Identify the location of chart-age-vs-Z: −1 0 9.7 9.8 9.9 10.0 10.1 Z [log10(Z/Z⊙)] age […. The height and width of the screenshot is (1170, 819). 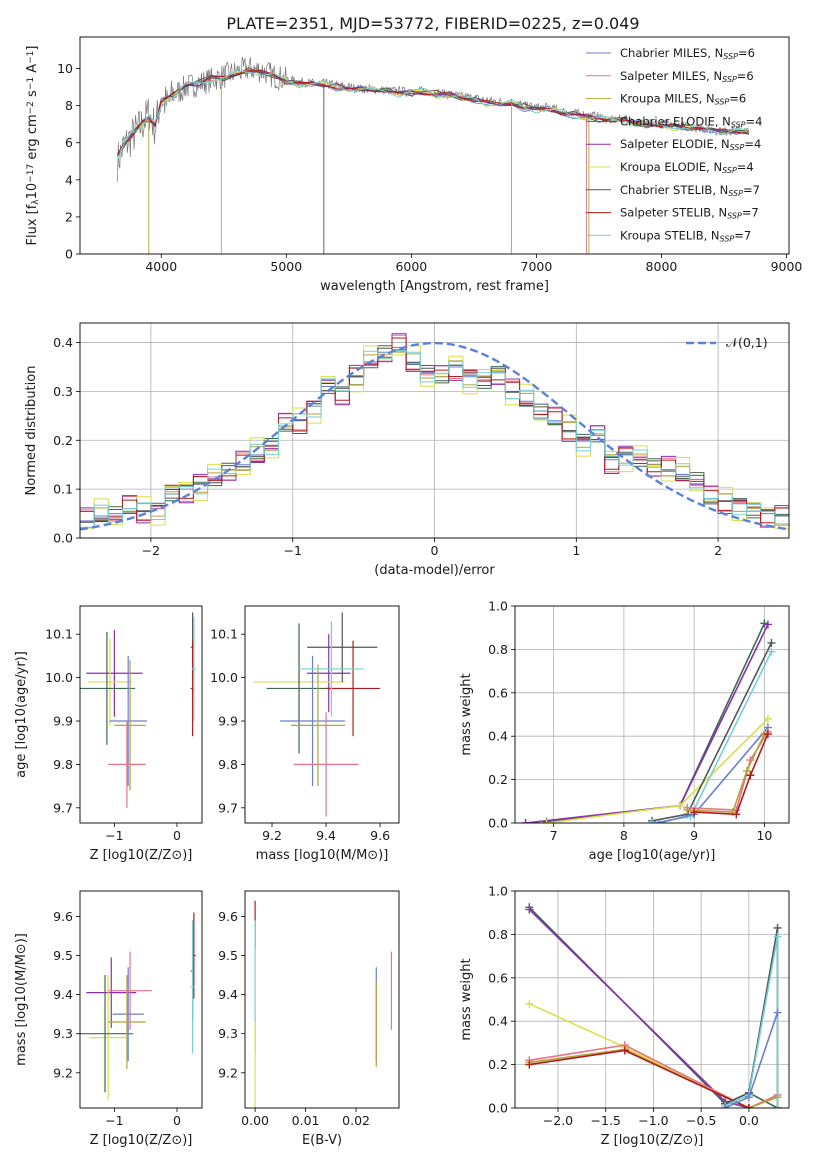
(108, 734).